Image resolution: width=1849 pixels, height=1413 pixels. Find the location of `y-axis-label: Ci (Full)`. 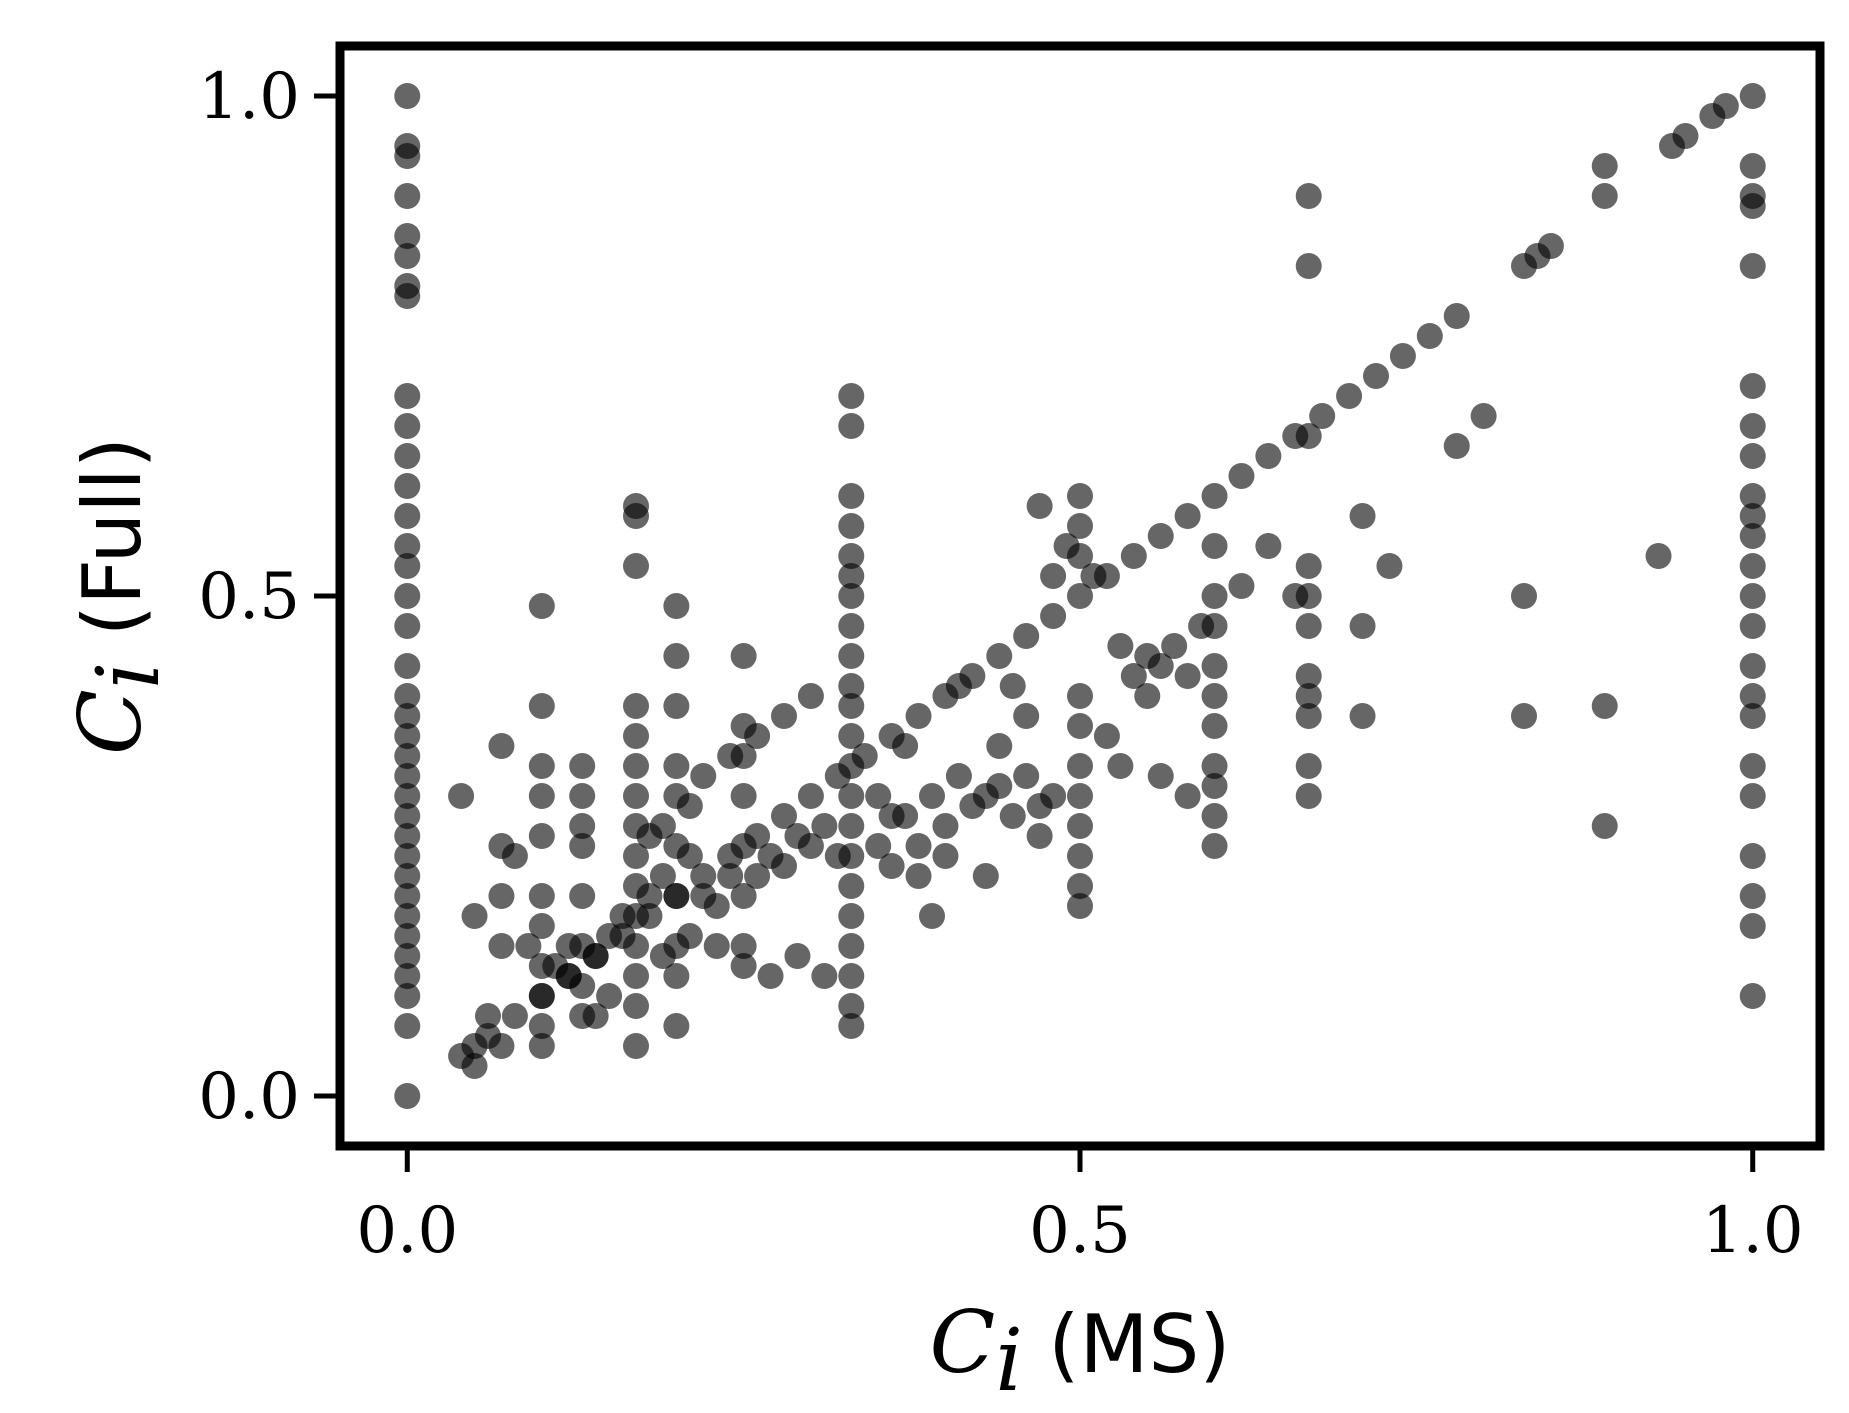

y-axis-label: Ci (Full) is located at coordinates (120, 596).